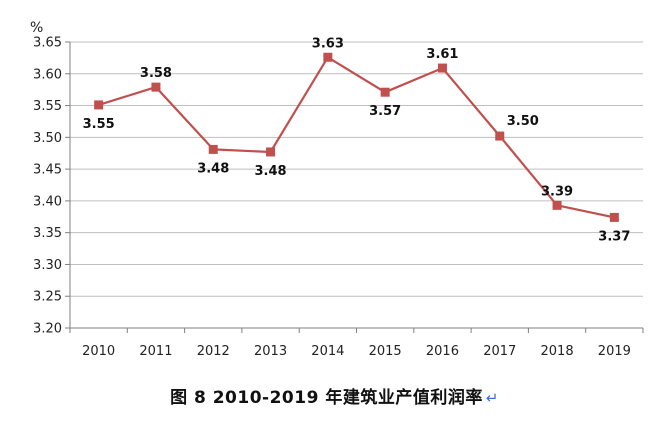 Image resolution: width=669 pixels, height=424 pixels. What do you see at coordinates (47, 106) in the screenshot?
I see `y-tick-label: 3.55` at bounding box center [47, 106].